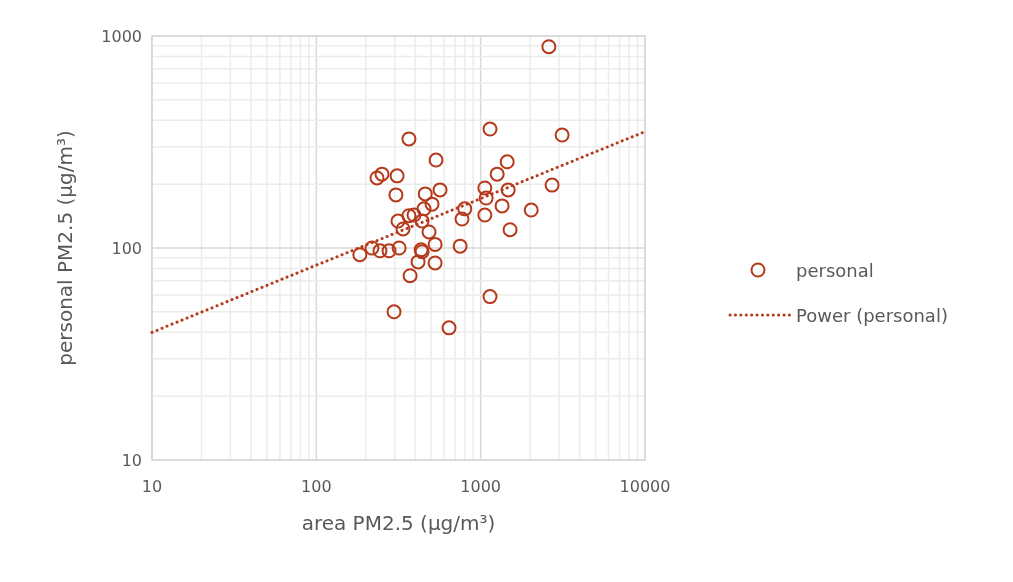 The width and height of the screenshot is (1013, 582). I want to click on x-axis-title: area PM2.5 (µg/m³), so click(398, 523).